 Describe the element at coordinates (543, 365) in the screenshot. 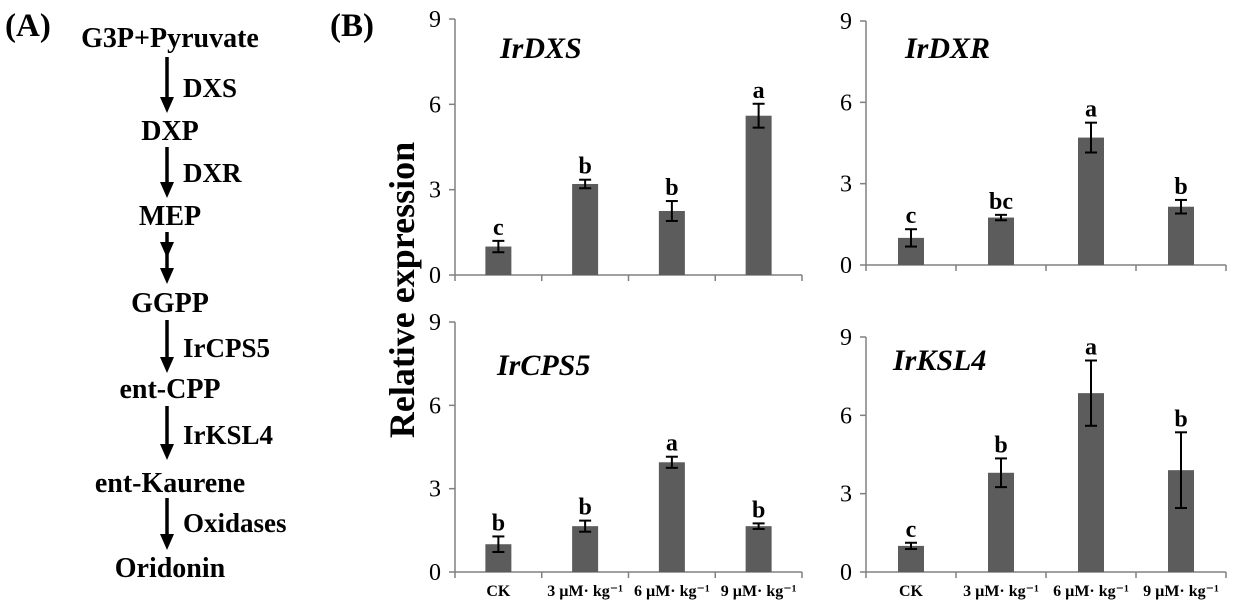

I see `chart-title: IrCPS5` at that location.